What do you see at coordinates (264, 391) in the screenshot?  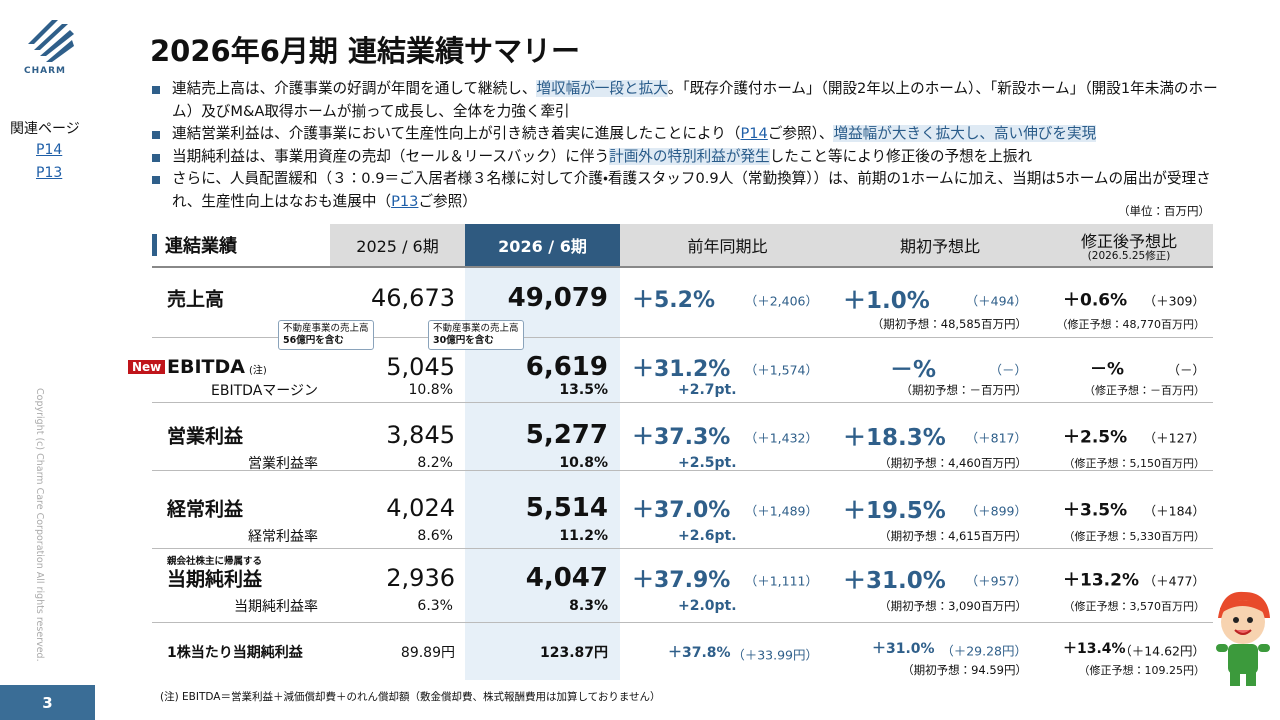 I see `sub-name: EBITDAマージン` at bounding box center [264, 391].